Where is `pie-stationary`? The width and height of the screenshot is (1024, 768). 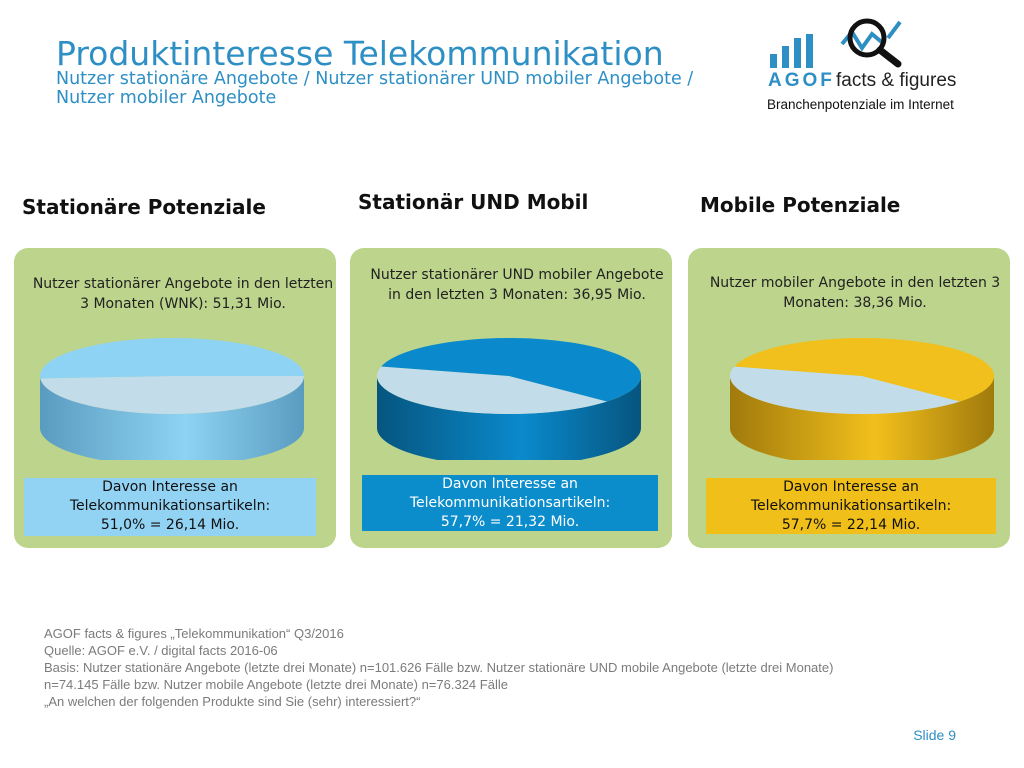 pie-stationary is located at coordinates (172, 399).